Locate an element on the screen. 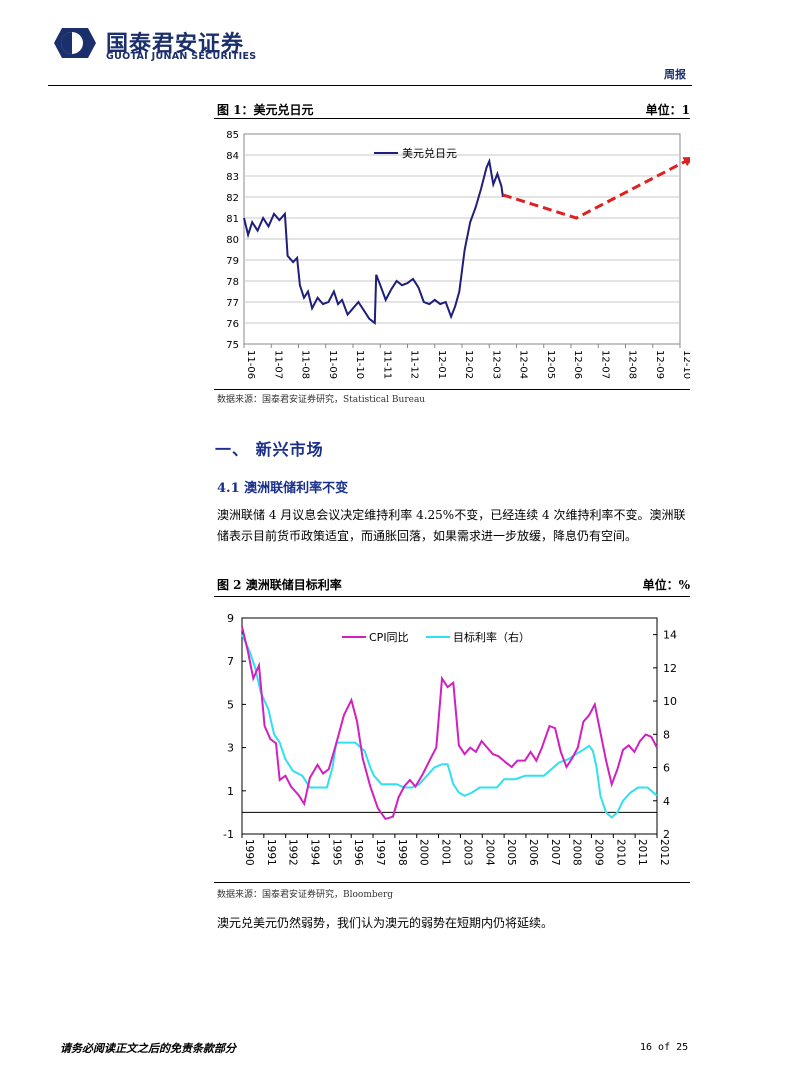 The height and width of the screenshot is (1079, 800). legend-label-cpi: CPI同比 is located at coordinates (389, 637).